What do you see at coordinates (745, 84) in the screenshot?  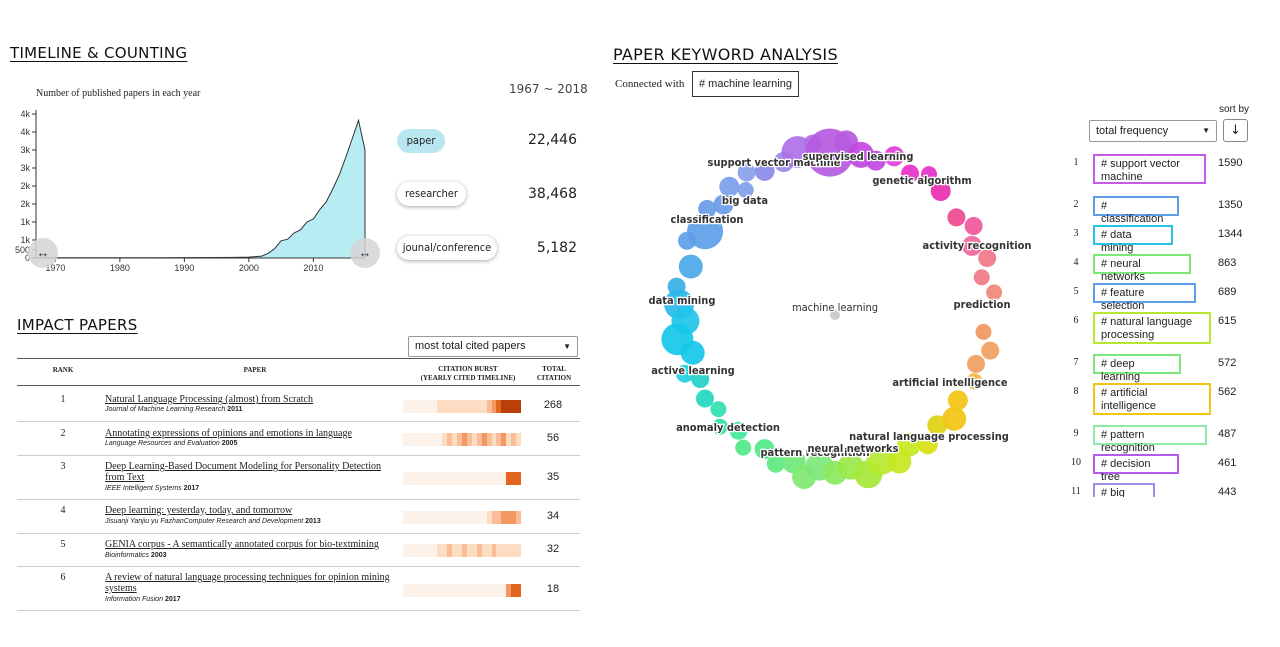 I see `connected-keyword-tag: # machine learning` at bounding box center [745, 84].